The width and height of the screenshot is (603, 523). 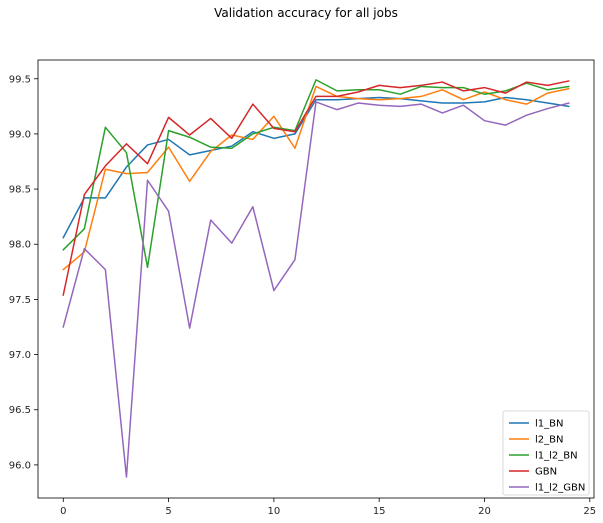 I want to click on x-tick-label: 10, so click(x=274, y=511).